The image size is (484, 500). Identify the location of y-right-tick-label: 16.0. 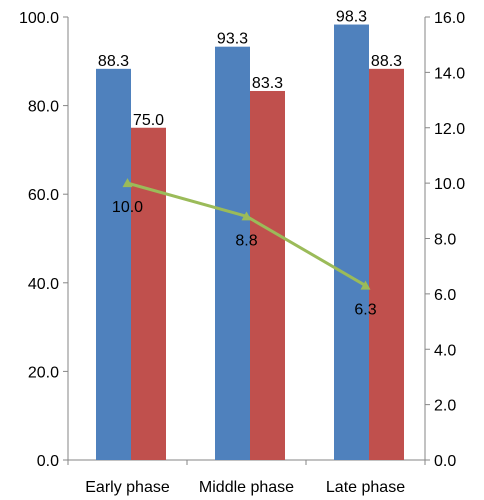
(449, 18).